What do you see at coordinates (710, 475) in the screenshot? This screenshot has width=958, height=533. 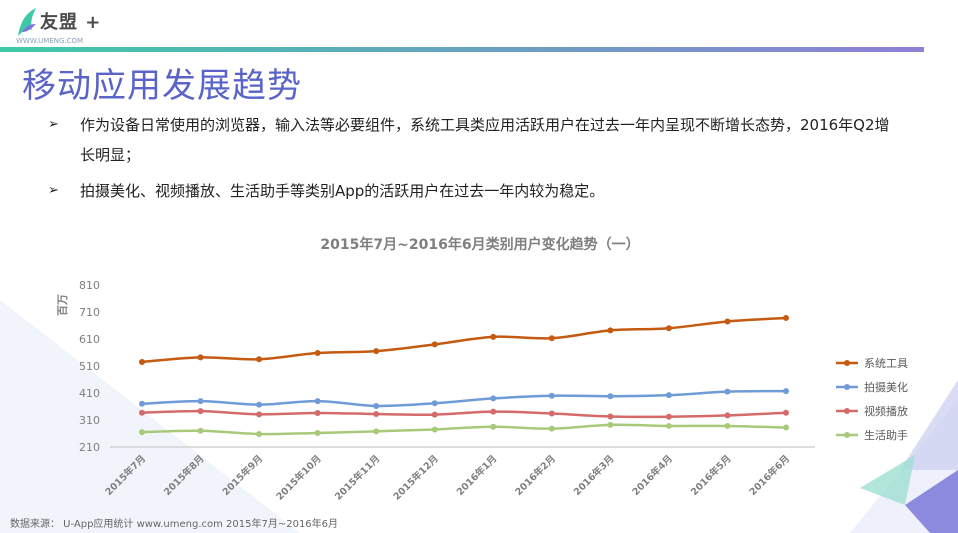 I see `x-tick-label: 2016年5月` at bounding box center [710, 475].